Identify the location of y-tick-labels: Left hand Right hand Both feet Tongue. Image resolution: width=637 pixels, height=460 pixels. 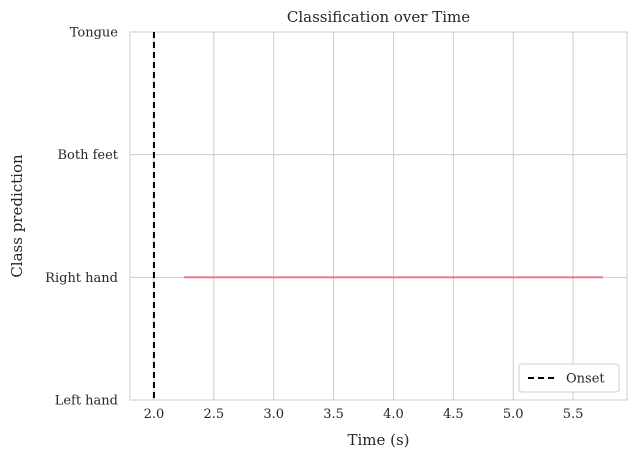
(82, 217).